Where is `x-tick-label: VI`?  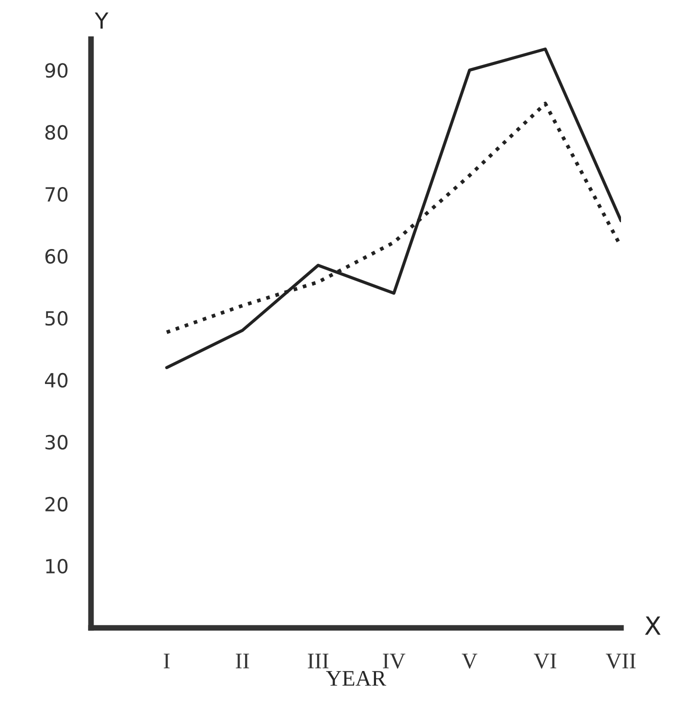 x-tick-label: VI is located at coordinates (545, 661).